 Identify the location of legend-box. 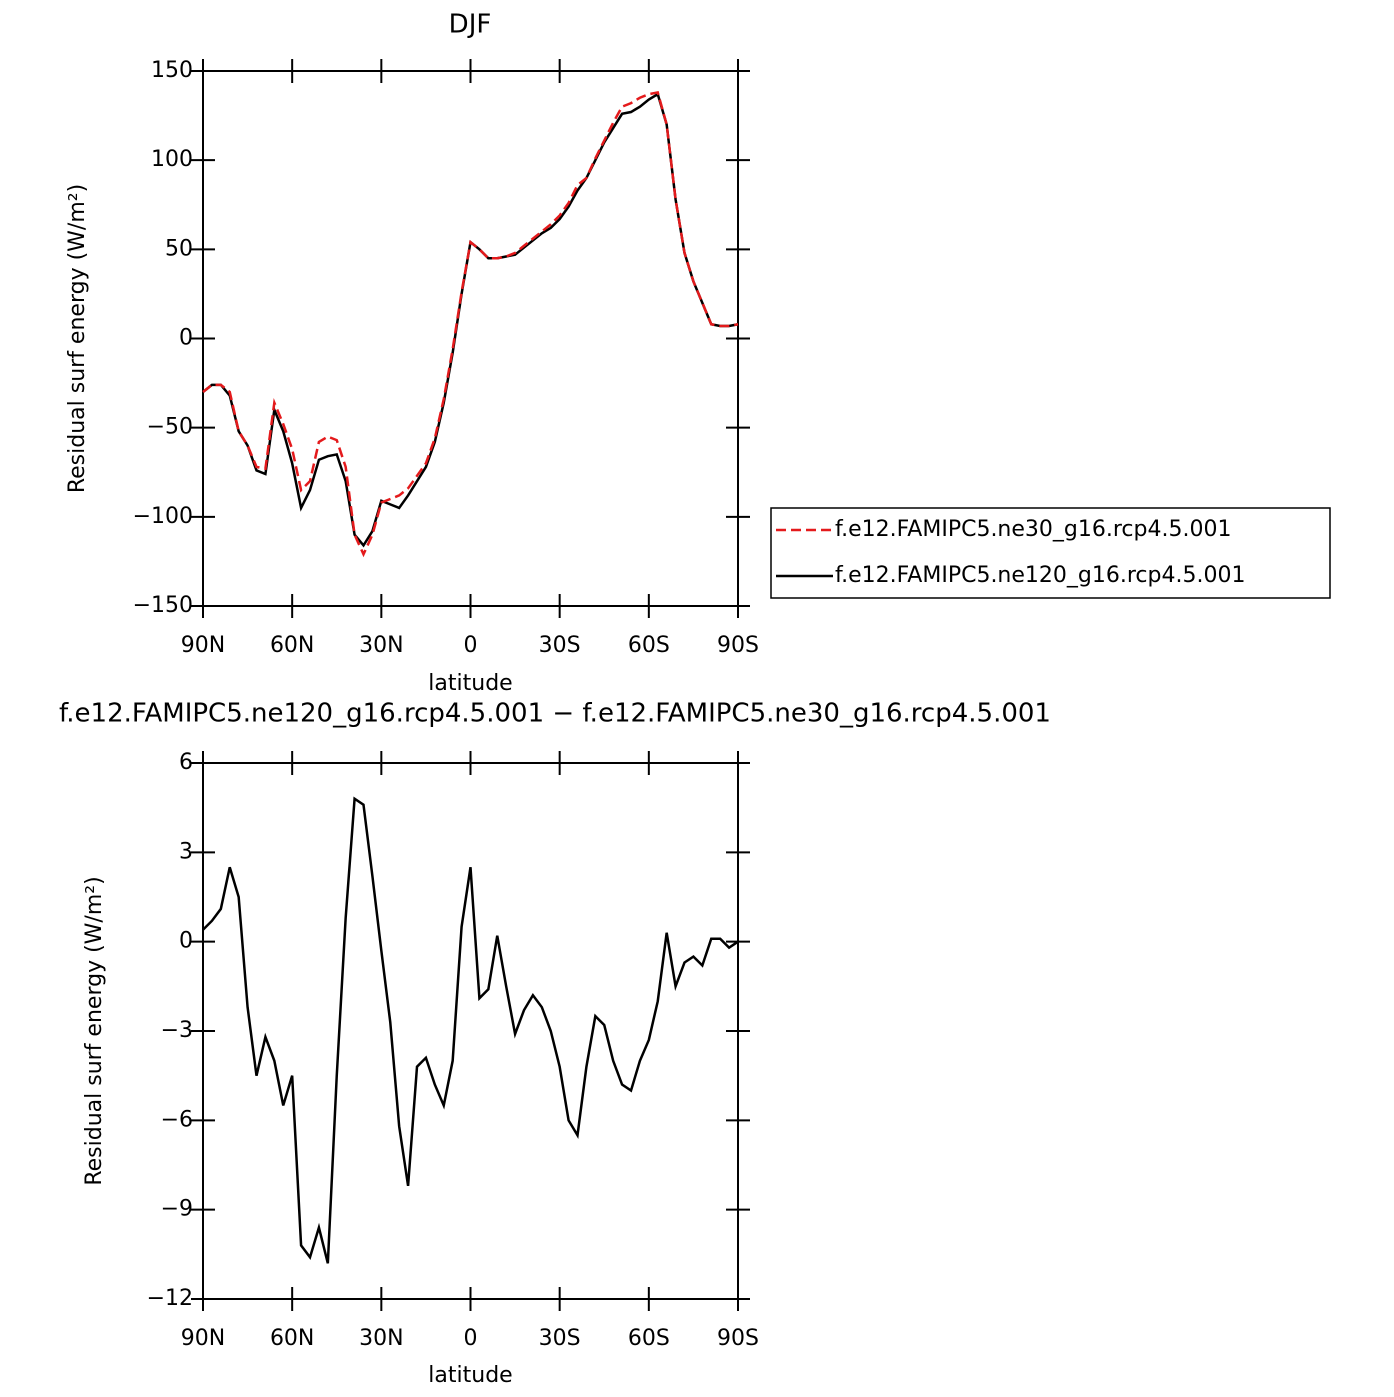
(1050, 553).